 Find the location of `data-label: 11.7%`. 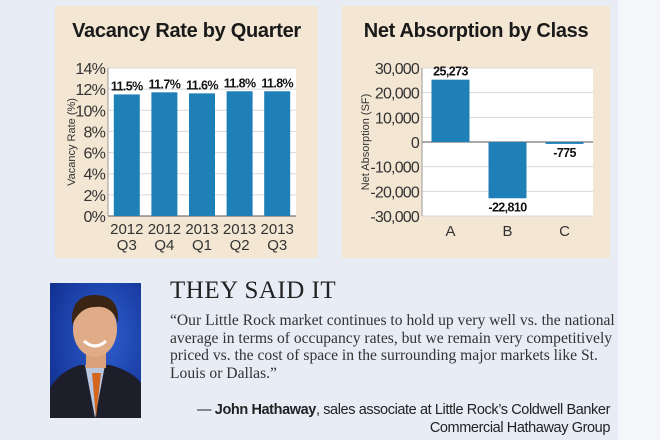

data-label: 11.7% is located at coordinates (165, 84).